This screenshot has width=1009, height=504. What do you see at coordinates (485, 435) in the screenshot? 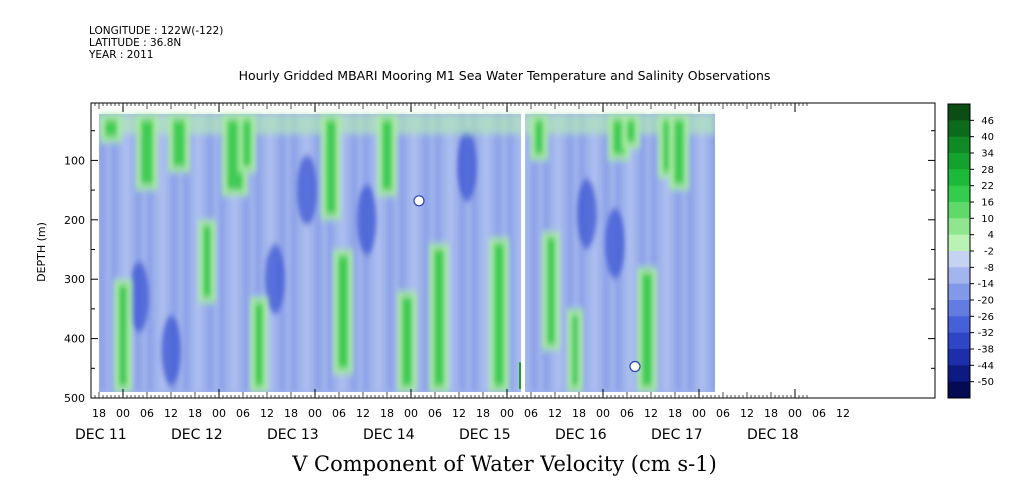
I see `x-date-label: DEC 15` at bounding box center [485, 435].